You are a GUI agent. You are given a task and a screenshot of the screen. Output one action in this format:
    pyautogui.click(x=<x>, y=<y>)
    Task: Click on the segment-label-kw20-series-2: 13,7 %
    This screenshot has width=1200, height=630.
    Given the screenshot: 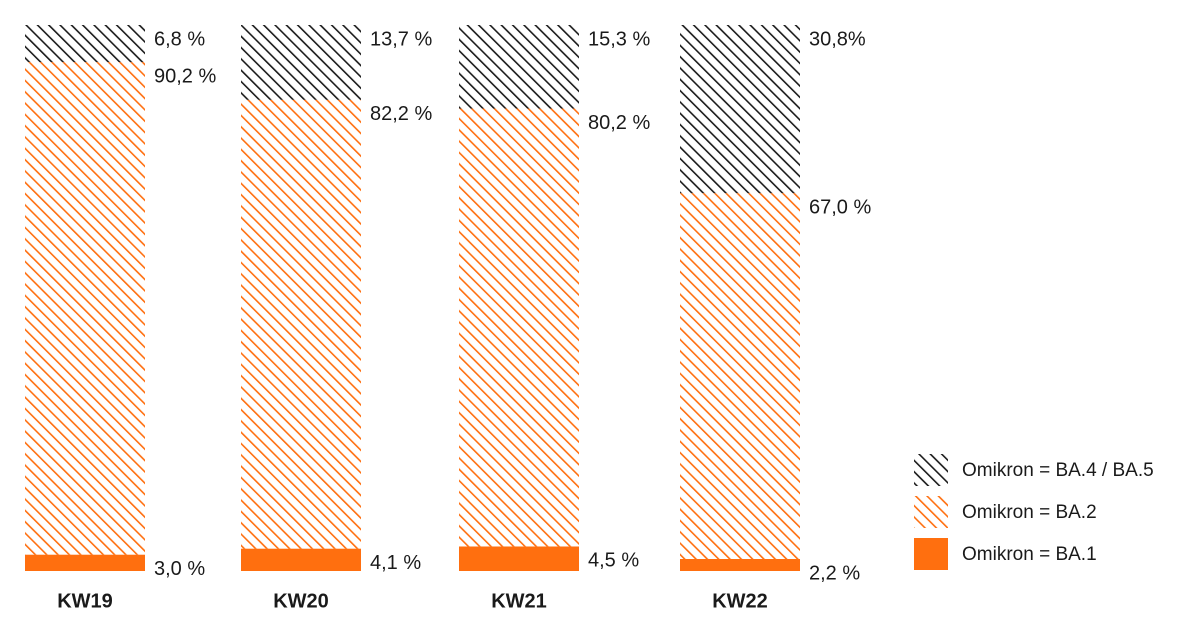 What is the action you would take?
    pyautogui.click(x=401, y=39)
    